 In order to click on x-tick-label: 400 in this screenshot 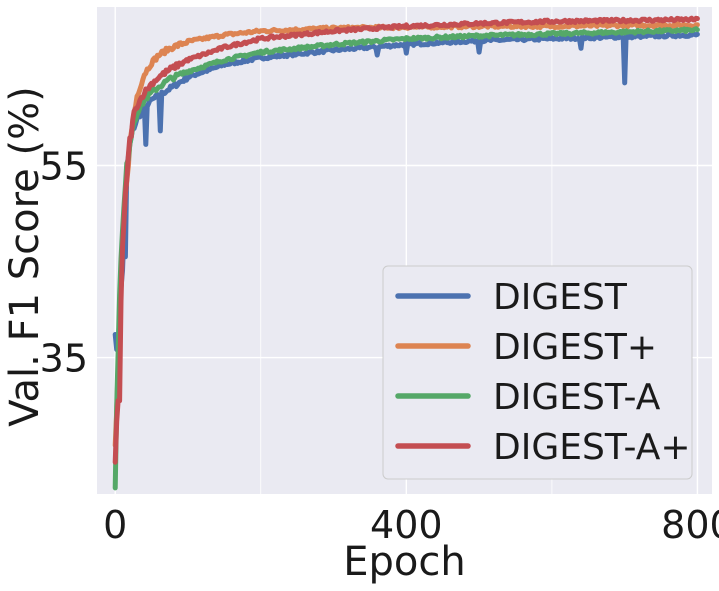, I will do `click(406, 525)`.